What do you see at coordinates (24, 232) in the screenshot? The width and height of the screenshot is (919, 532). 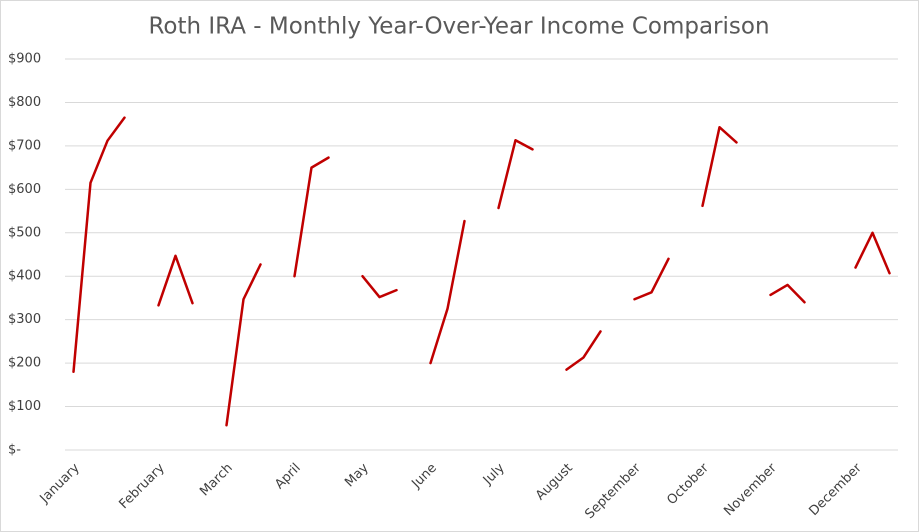 I see `y-tick-label: $500` at bounding box center [24, 232].